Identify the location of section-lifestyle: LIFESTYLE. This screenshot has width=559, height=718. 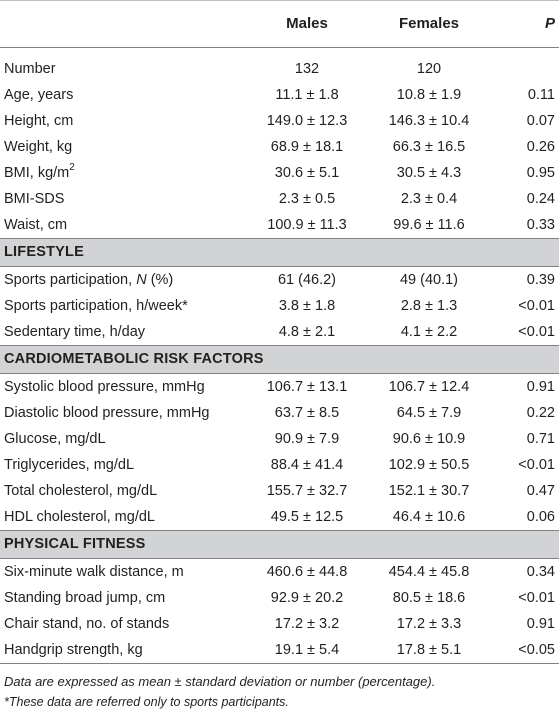
(279, 252).